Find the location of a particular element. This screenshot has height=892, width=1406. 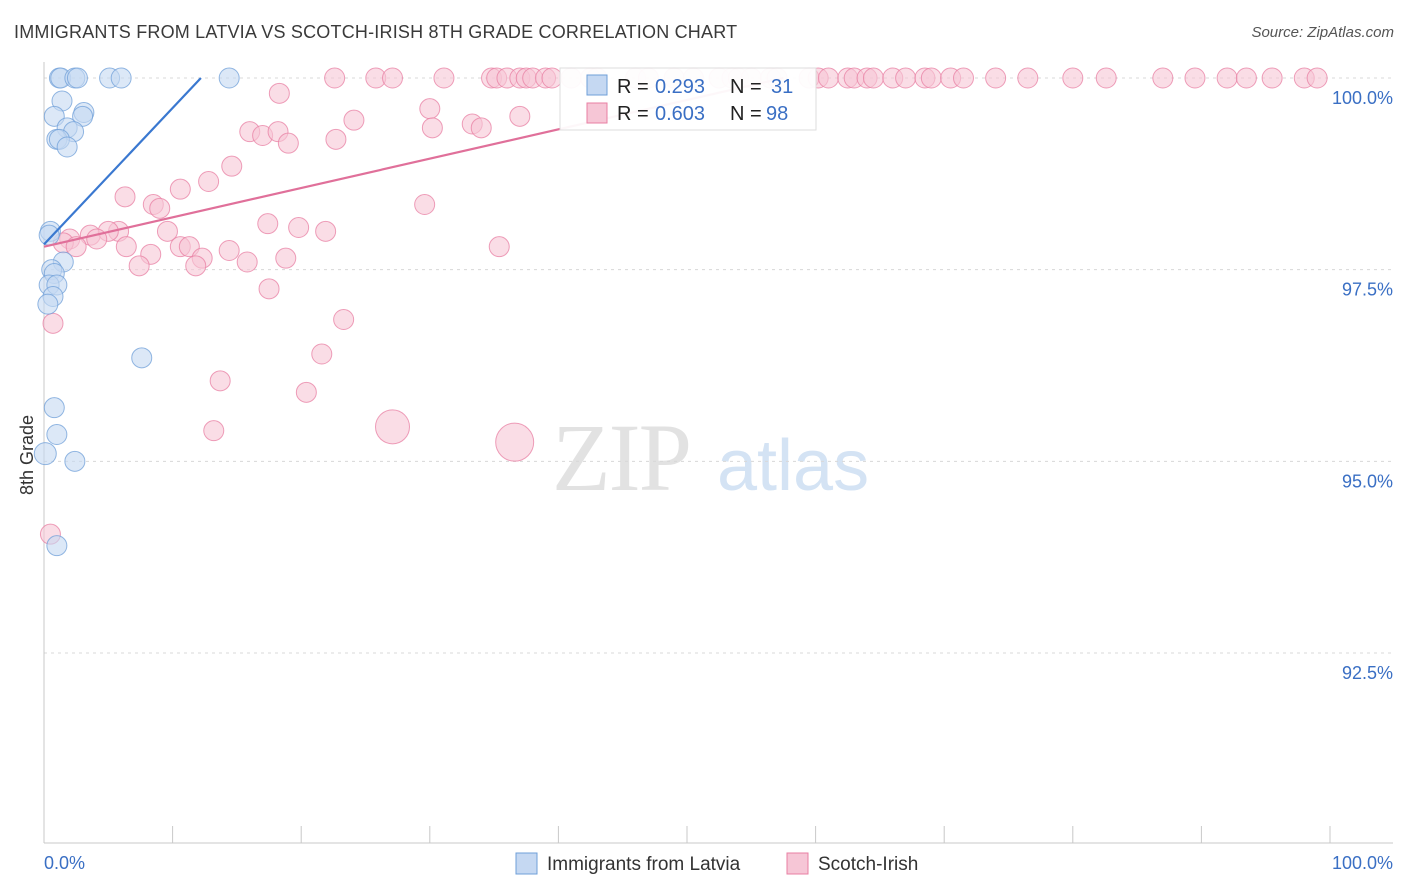

y-tick-label-1: 97.5% is located at coordinates (1367, 290).